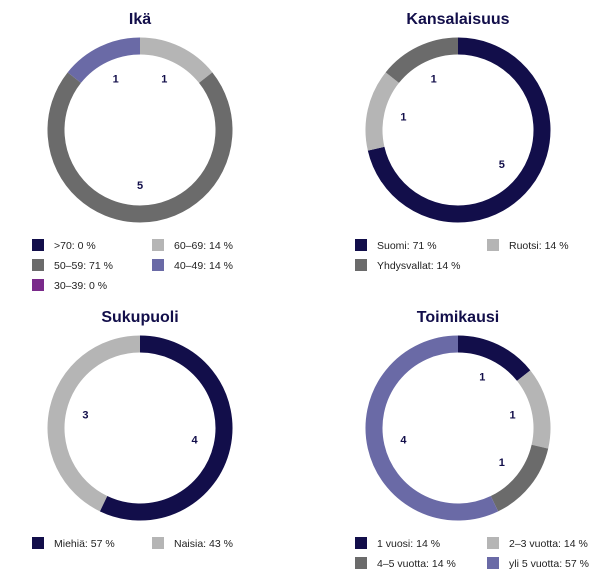 This screenshot has height=585, width=601. Describe the element at coordinates (407, 246) in the screenshot. I see `legend-label: Suomi: 71 %` at that location.